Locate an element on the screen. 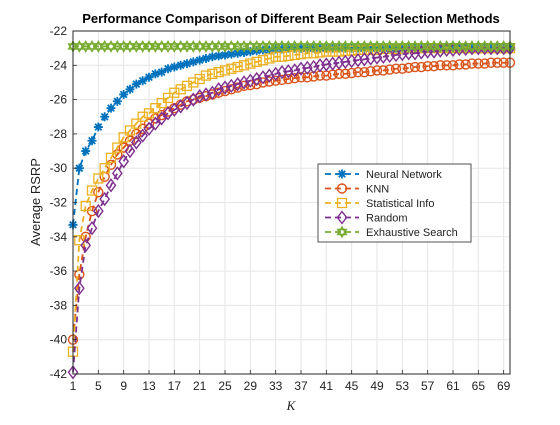  legend-item-exhaustive-search: Exhaustive Search is located at coordinates (391, 232).